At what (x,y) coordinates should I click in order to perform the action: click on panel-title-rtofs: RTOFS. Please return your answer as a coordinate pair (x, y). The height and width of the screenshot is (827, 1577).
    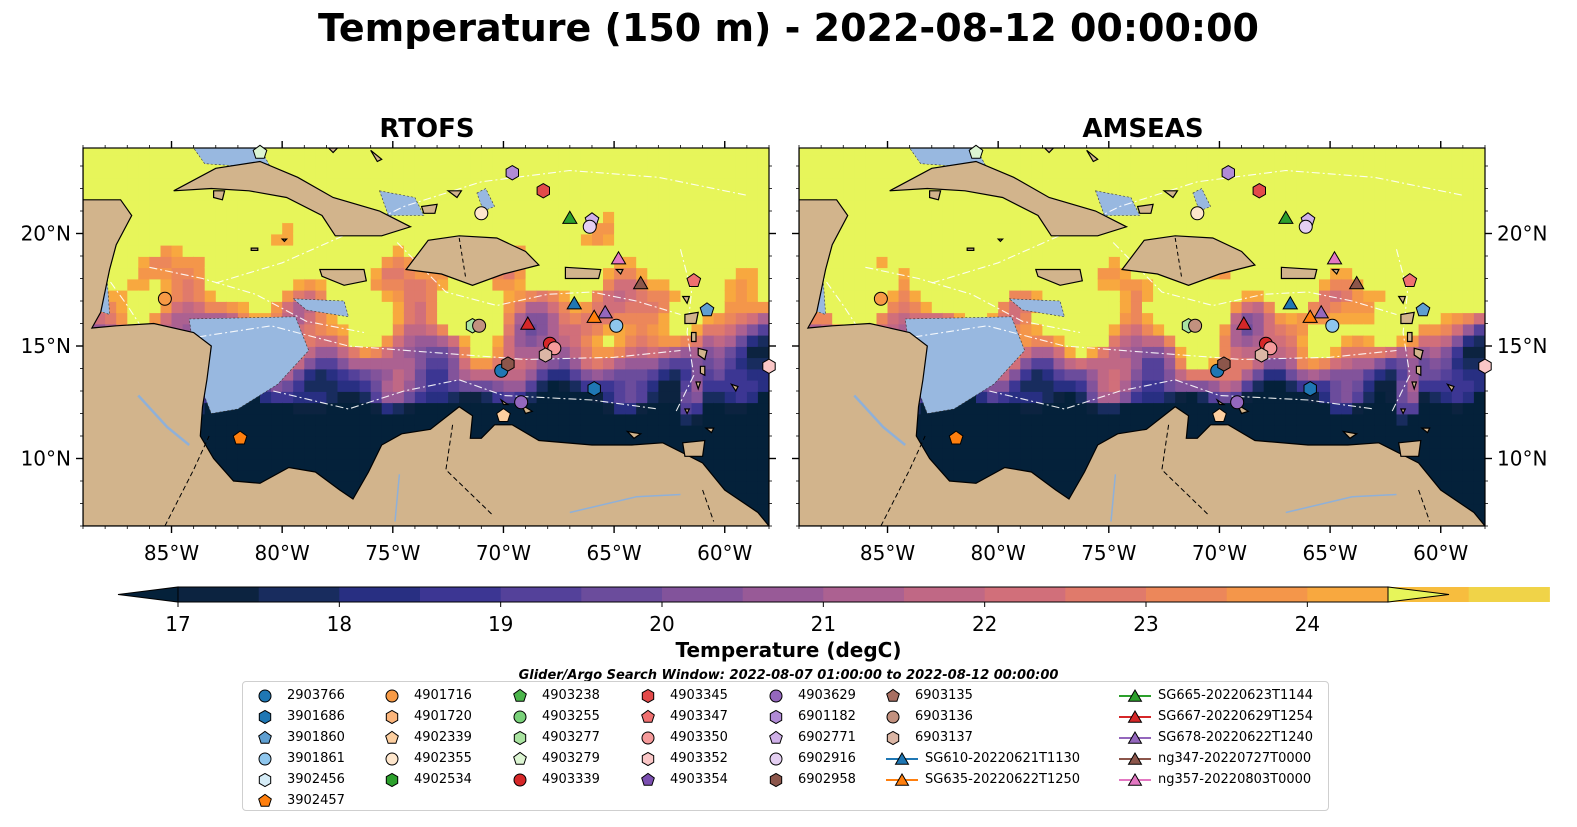
    Looking at the image, I should click on (427, 129).